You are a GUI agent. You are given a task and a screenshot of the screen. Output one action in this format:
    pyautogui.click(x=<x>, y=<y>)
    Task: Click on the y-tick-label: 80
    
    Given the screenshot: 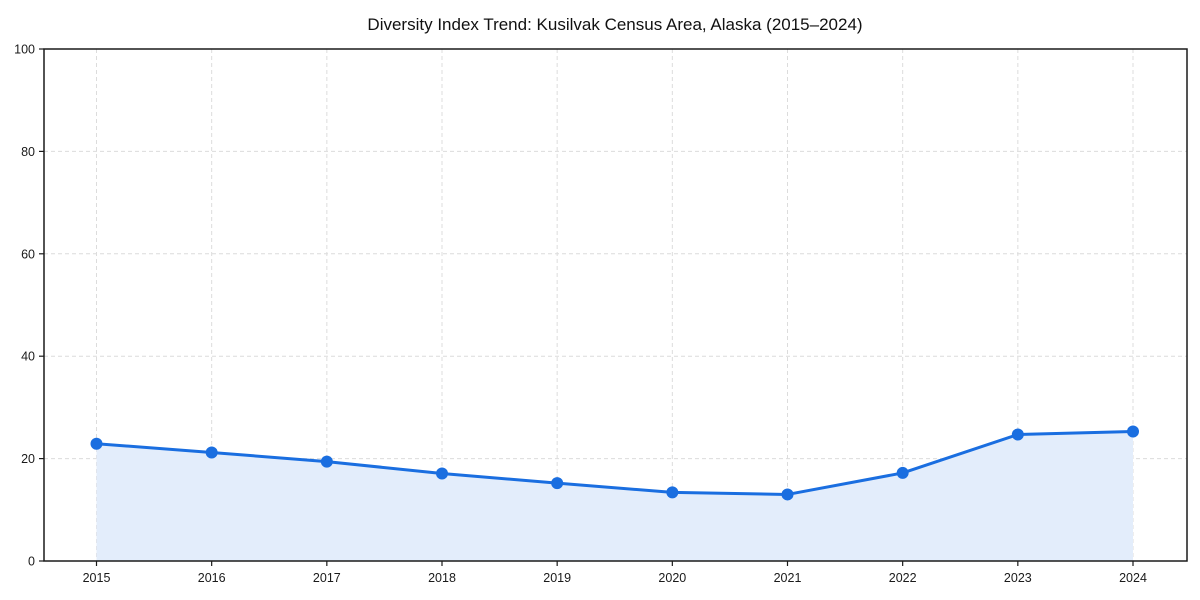 What is the action you would take?
    pyautogui.click(x=28, y=152)
    